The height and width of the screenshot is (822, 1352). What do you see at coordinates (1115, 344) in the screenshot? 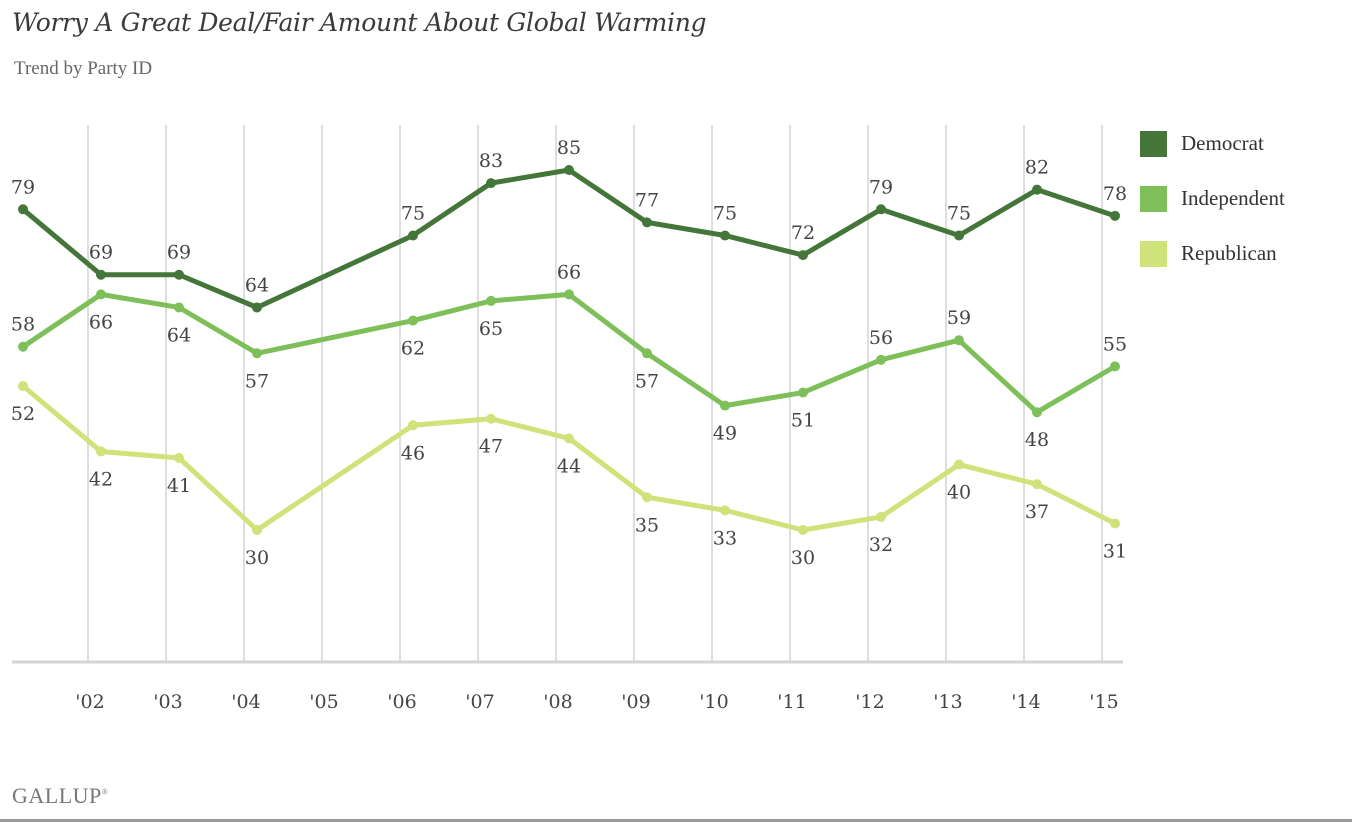
I see `data-label-independent: 55` at bounding box center [1115, 344].